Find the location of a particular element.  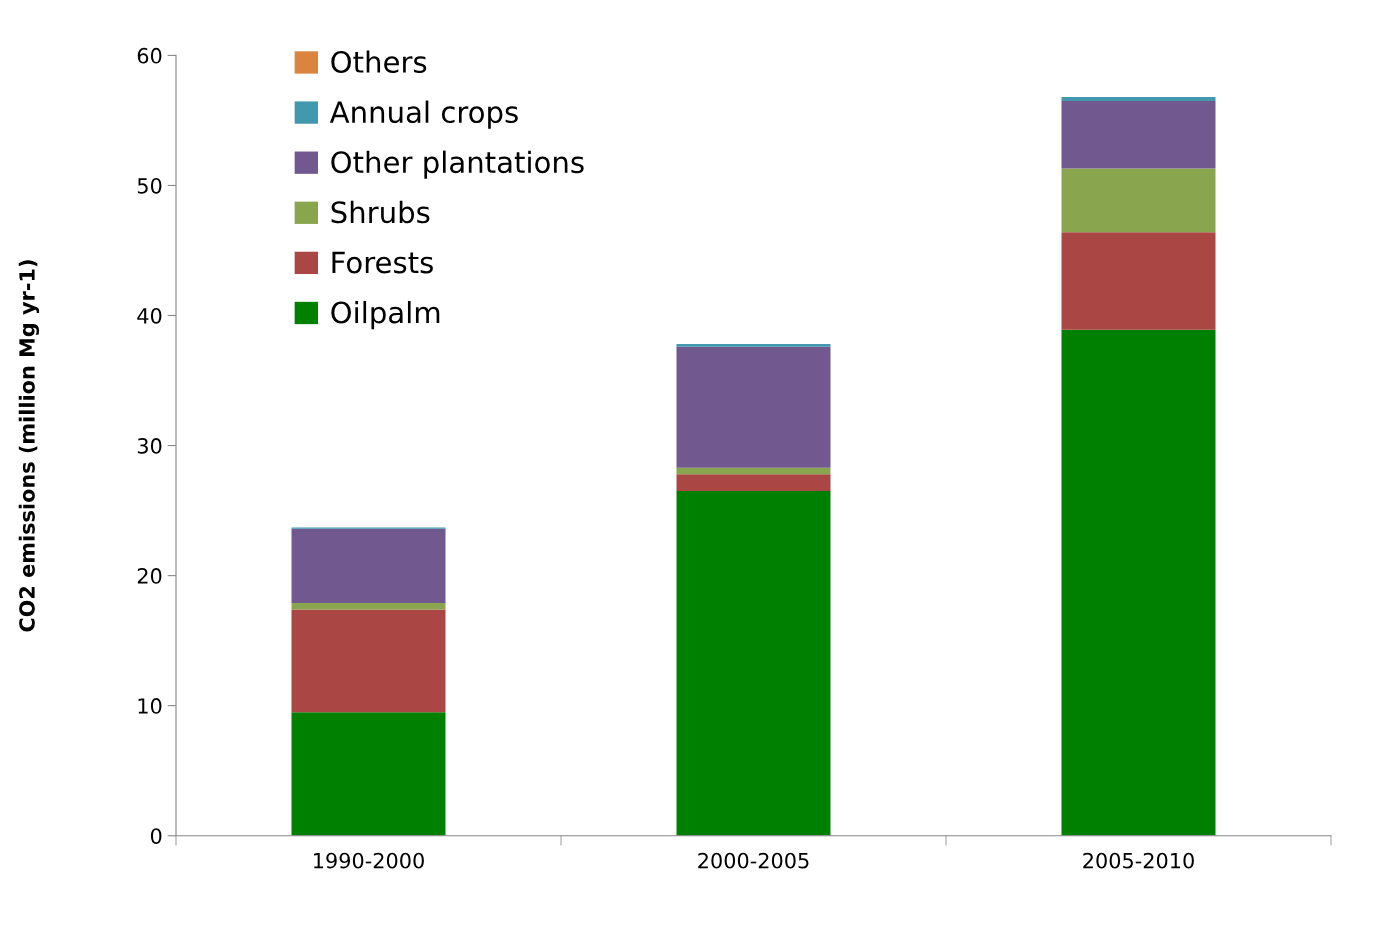

legend-label: Shrubs is located at coordinates (380, 212).